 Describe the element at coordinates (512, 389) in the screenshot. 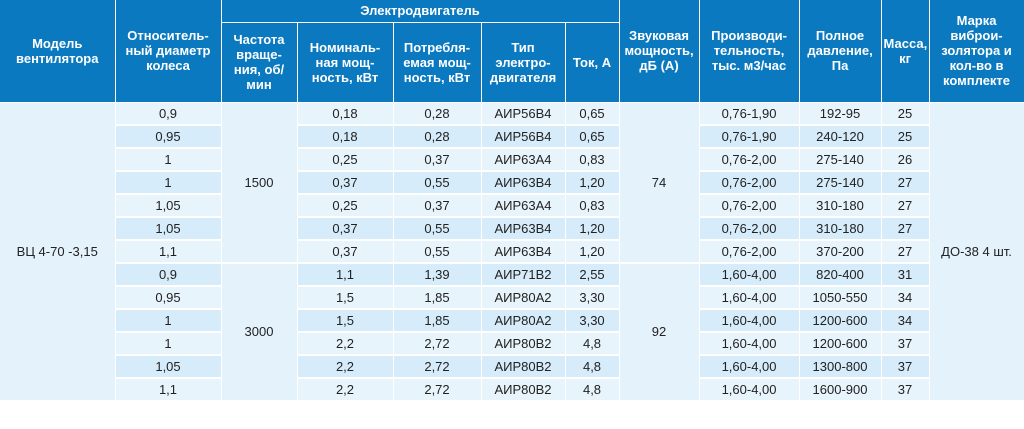

I see `table-row: 1,1 2,2 2,72 АИР80В2 4,8 1,60-4,00 1600-900 37` at that location.